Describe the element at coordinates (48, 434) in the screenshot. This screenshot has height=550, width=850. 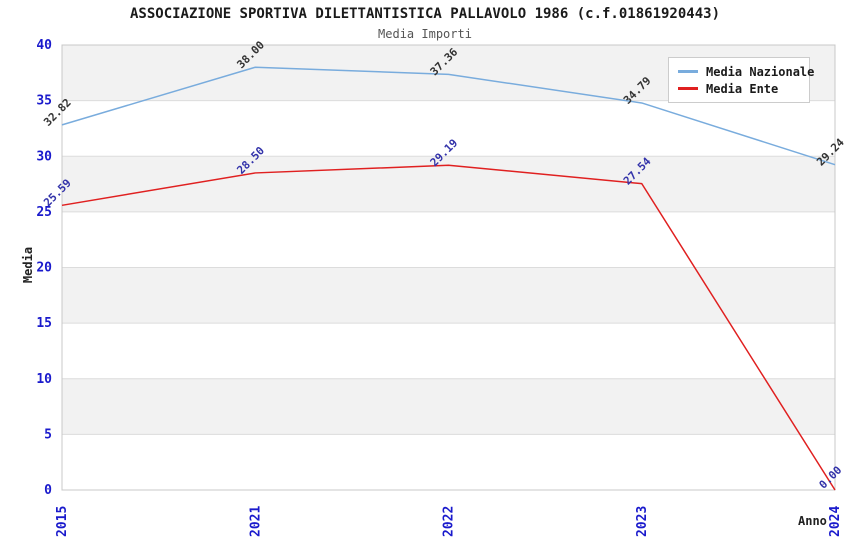
I see `y-tick-label: 5` at that location.